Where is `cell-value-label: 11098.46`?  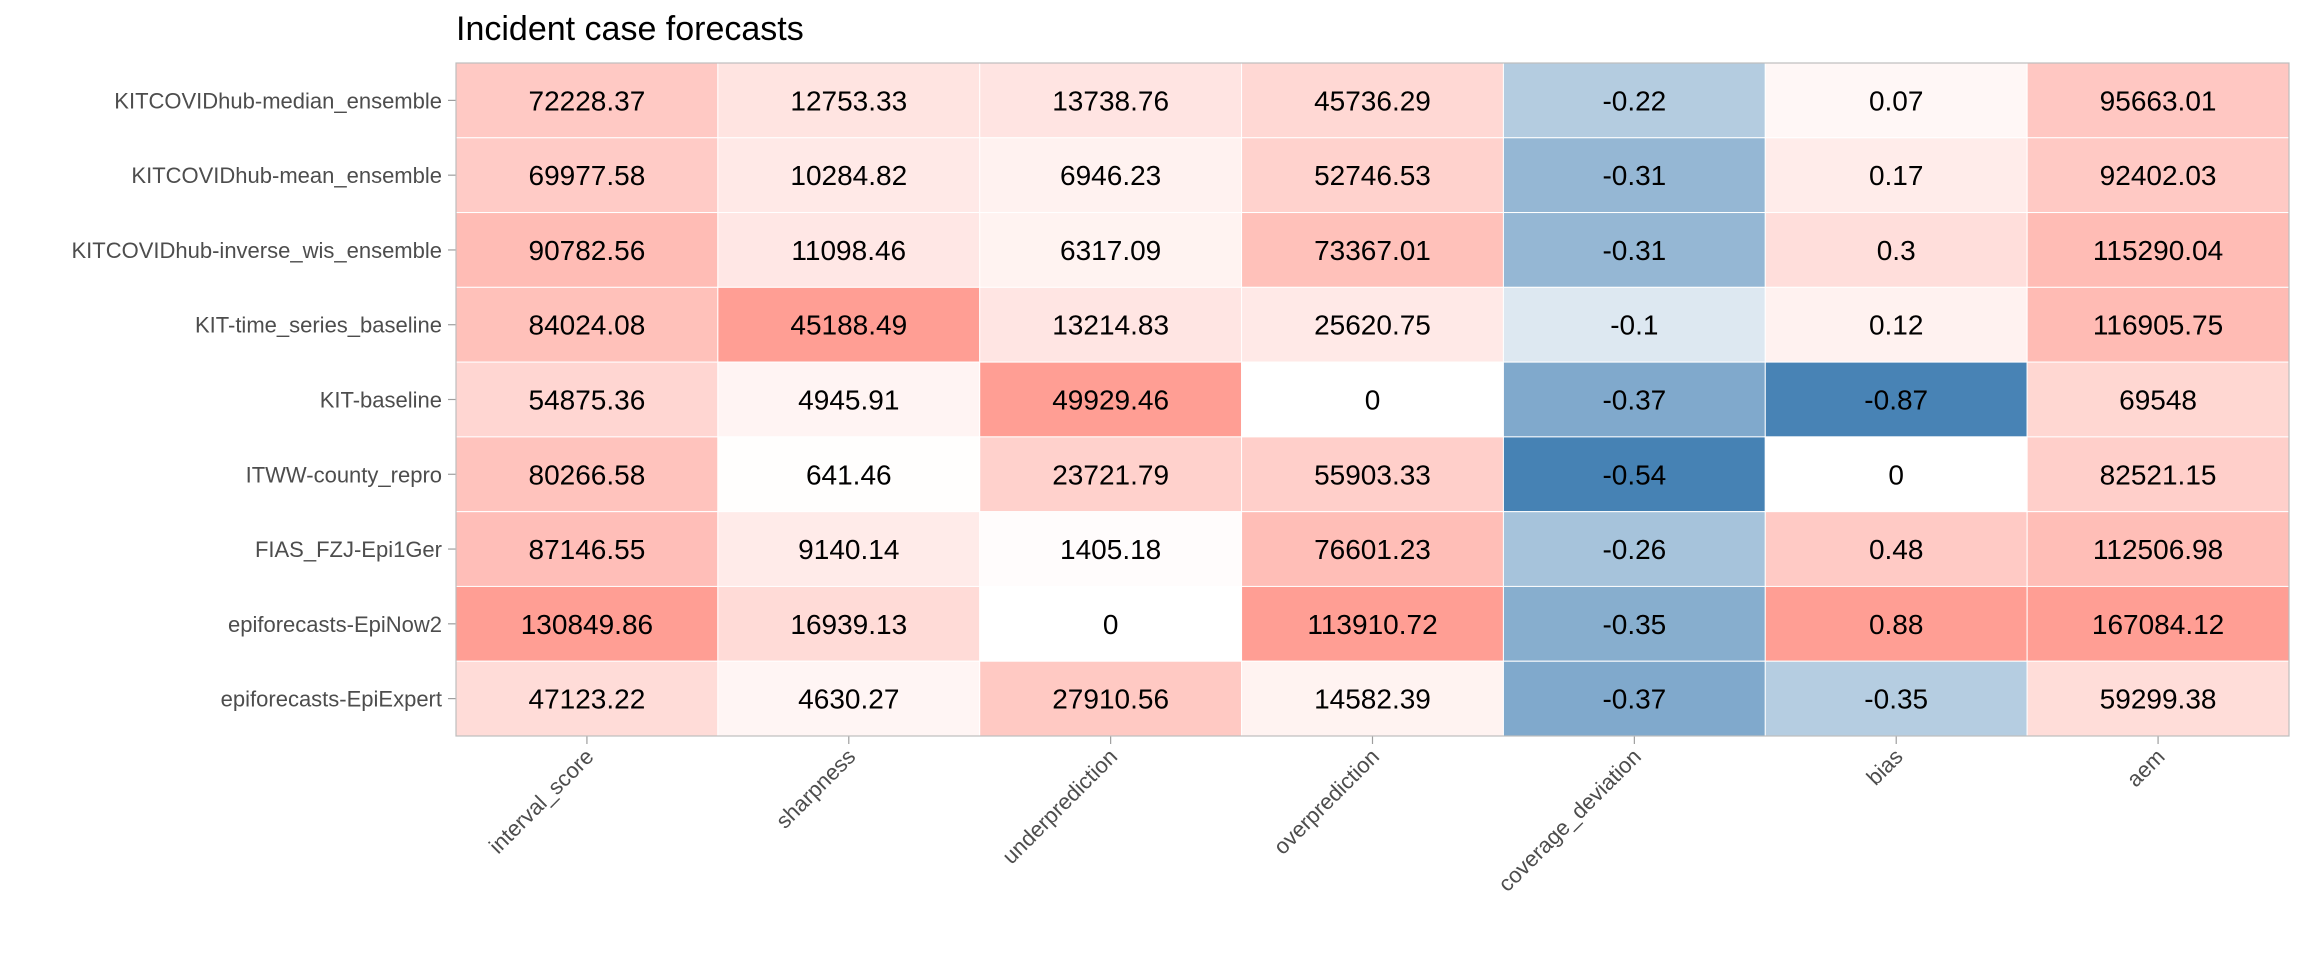 cell-value-label: 11098.46 is located at coordinates (848, 250).